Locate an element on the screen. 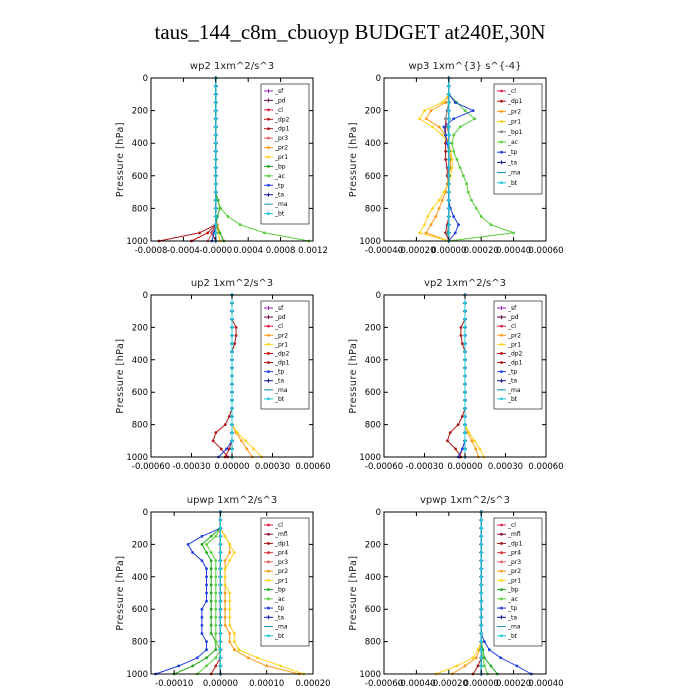 This screenshot has height=700, width=700. series-line-tp is located at coordinates (225, 376).